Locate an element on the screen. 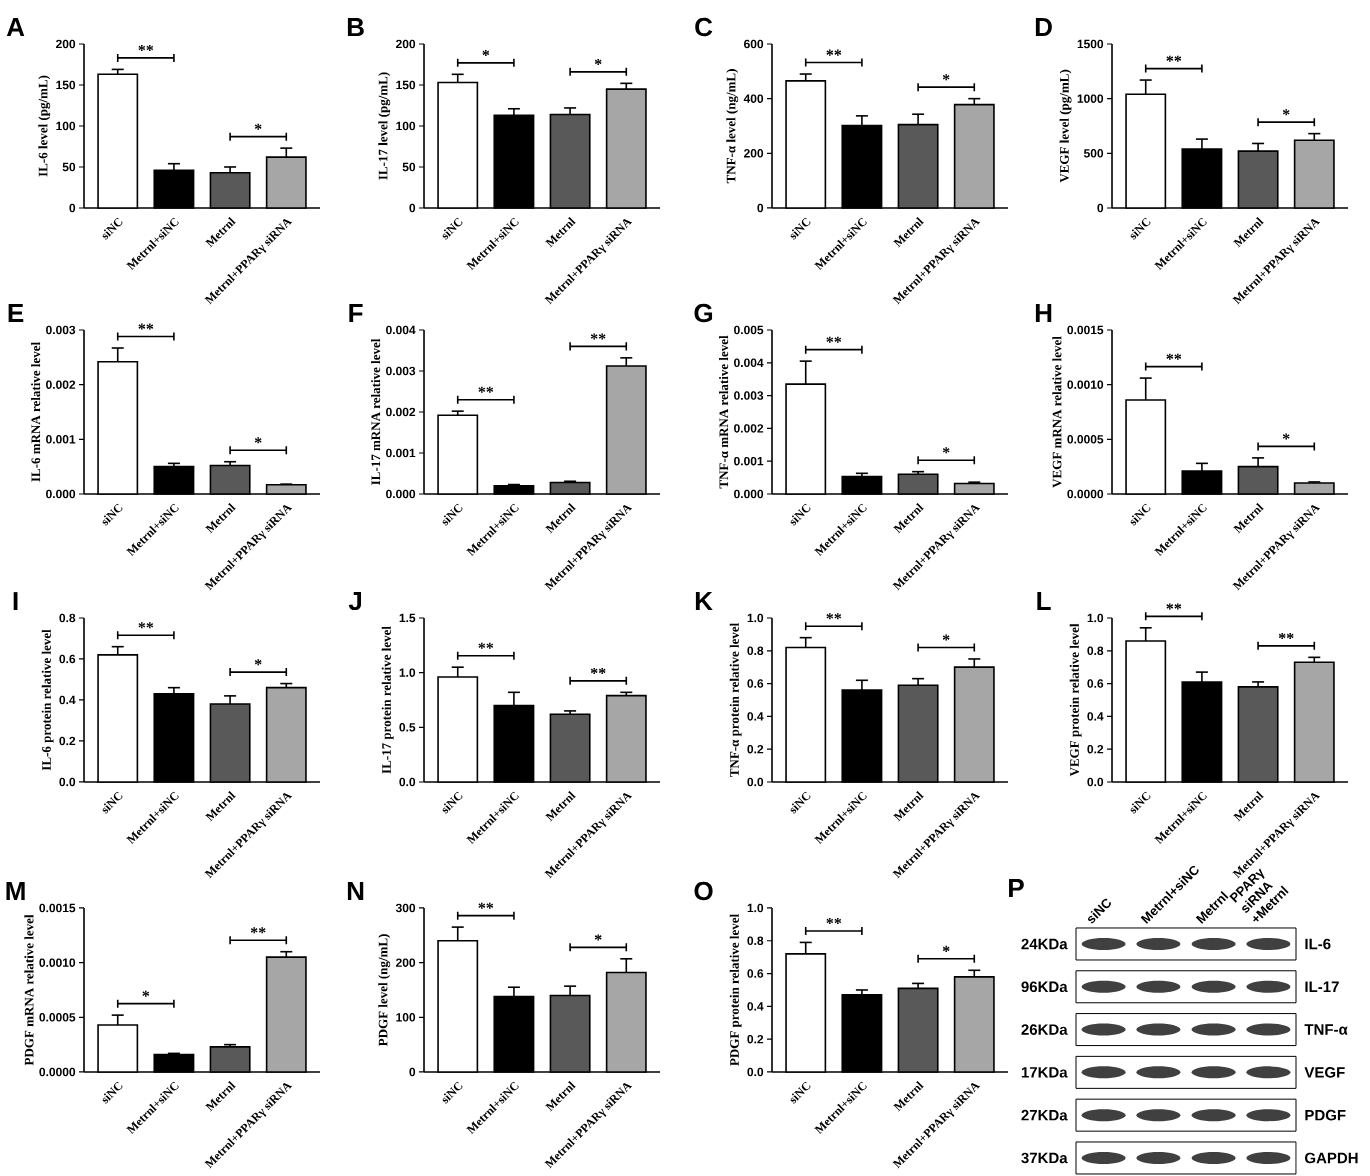 The height and width of the screenshot is (1176, 1370). chart-title: B is located at coordinates (355, 27).